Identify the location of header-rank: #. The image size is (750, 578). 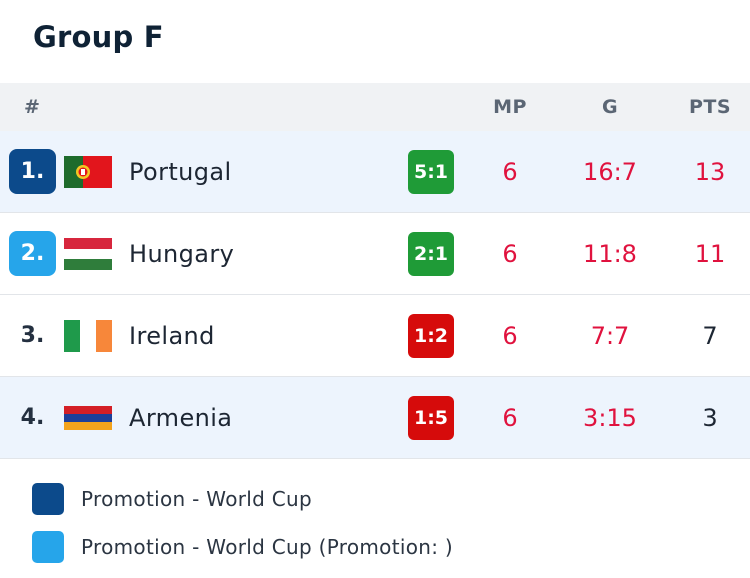
(32, 107).